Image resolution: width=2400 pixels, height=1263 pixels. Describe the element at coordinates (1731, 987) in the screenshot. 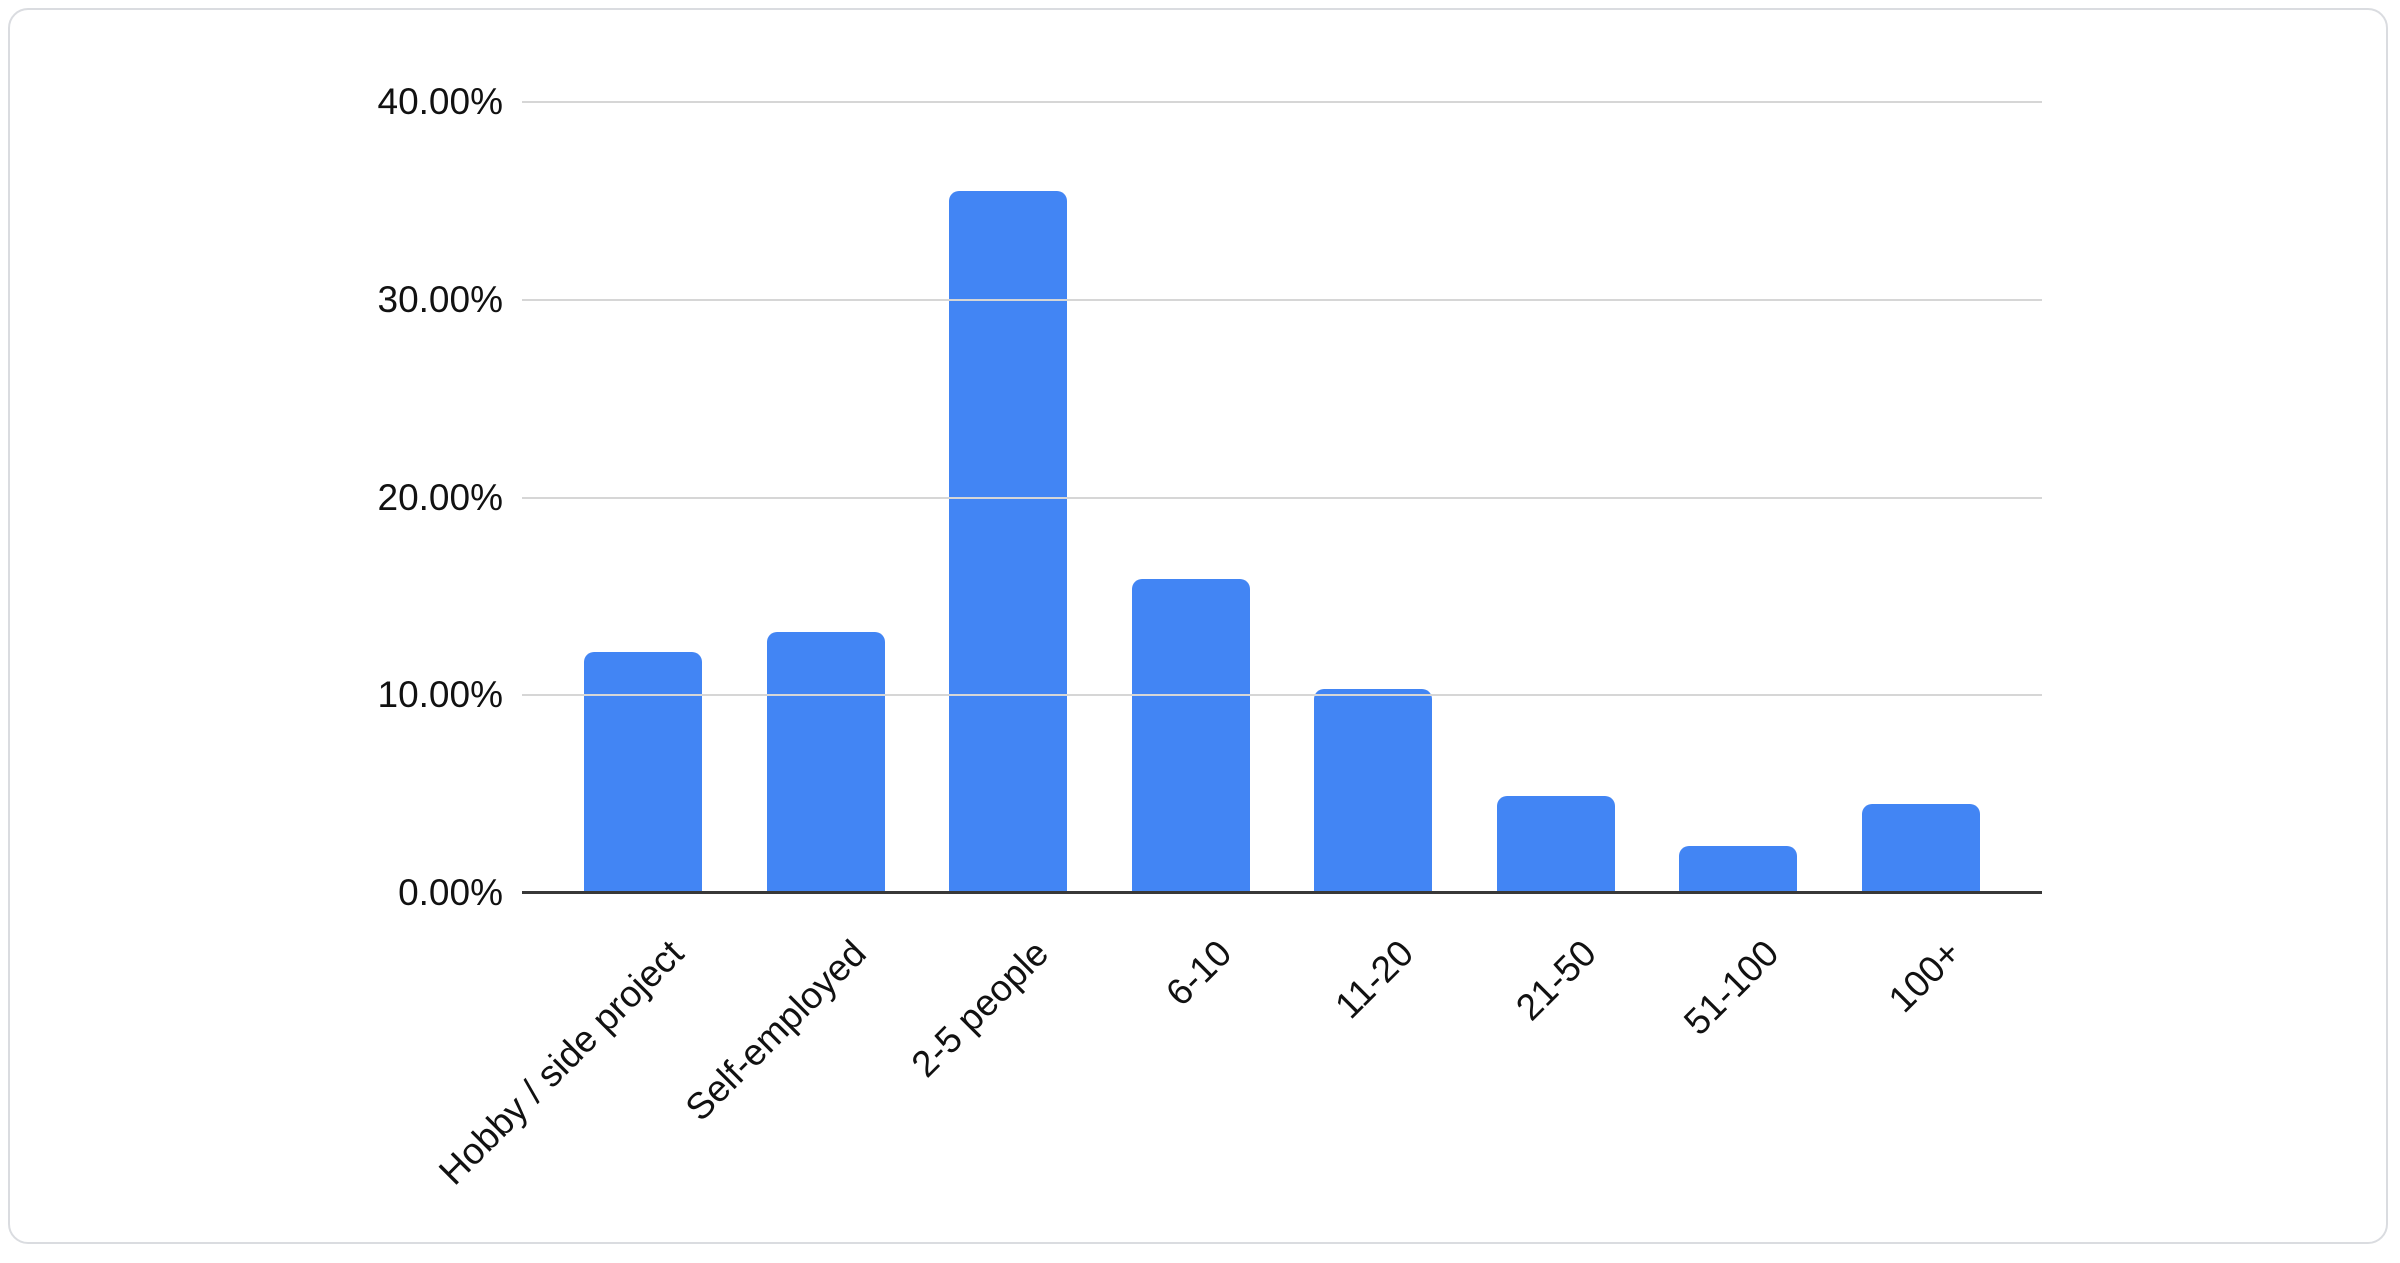

I see `x-axis-label: 51-100` at that location.